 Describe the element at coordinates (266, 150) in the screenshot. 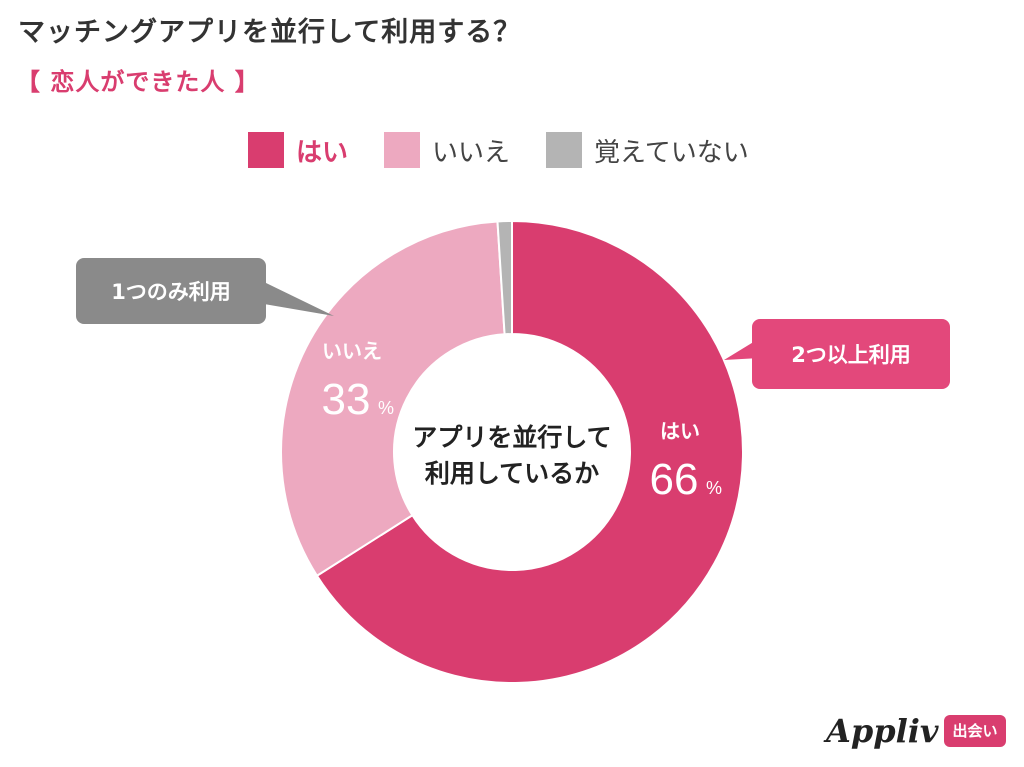

I see `legend-swatch-yes` at that location.